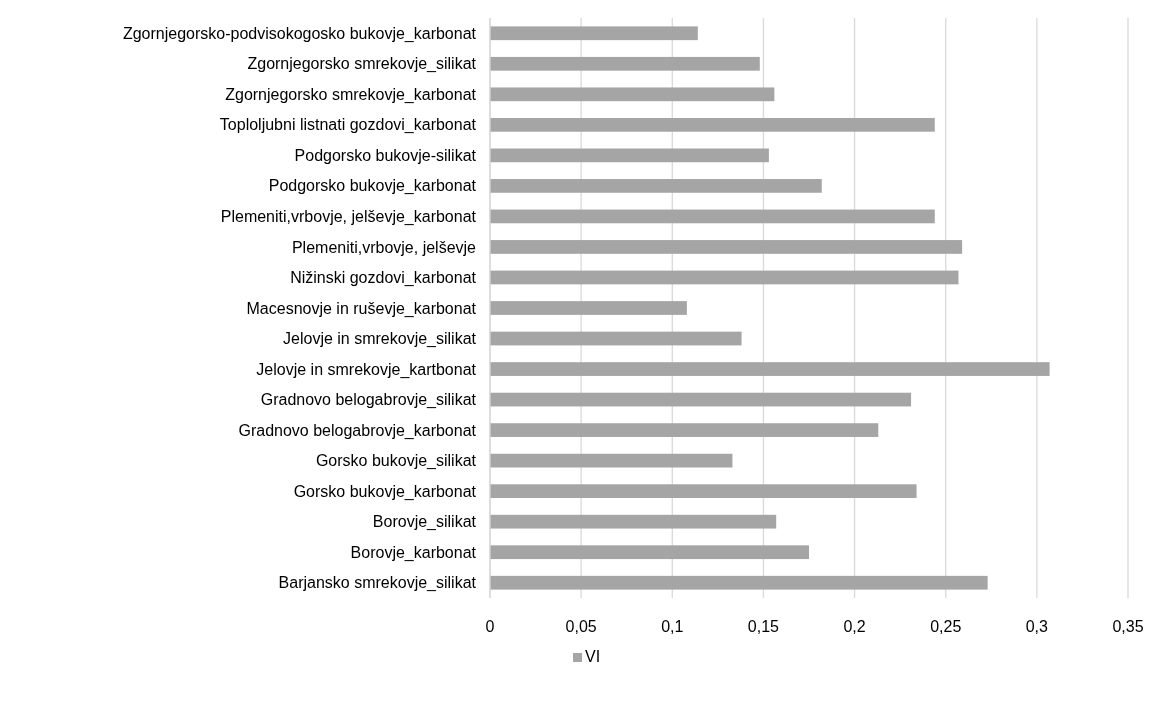 This screenshot has height=714, width=1171. What do you see at coordinates (396, 461) in the screenshot?
I see `y-tick-label: Gorsko bukovje_silikat` at bounding box center [396, 461].